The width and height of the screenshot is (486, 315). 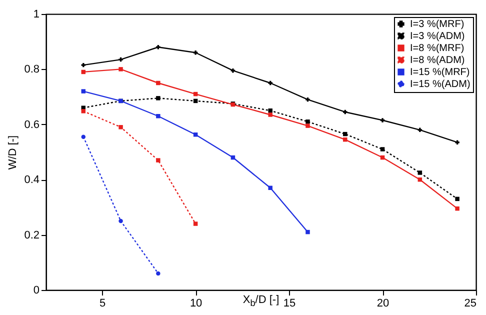 I want to click on y-tick-label: 0.4, so click(x=32, y=180).